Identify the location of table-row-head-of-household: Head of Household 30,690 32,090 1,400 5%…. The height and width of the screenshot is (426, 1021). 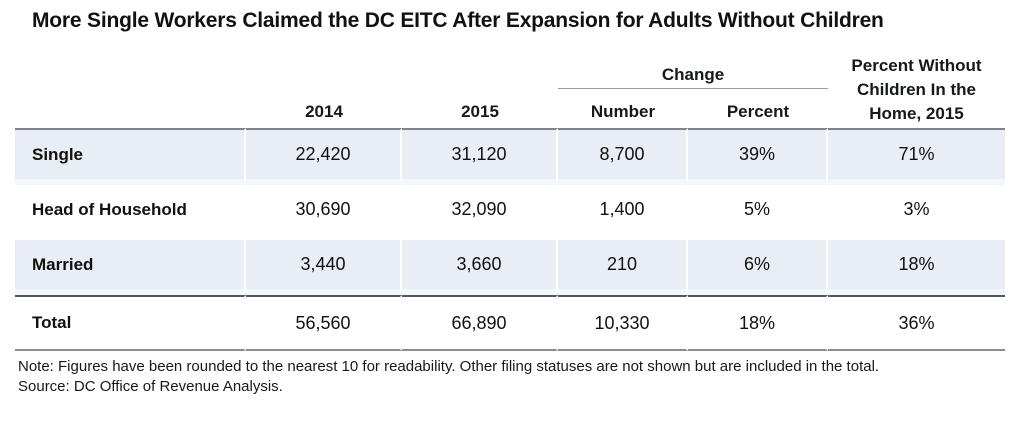
(510, 212).